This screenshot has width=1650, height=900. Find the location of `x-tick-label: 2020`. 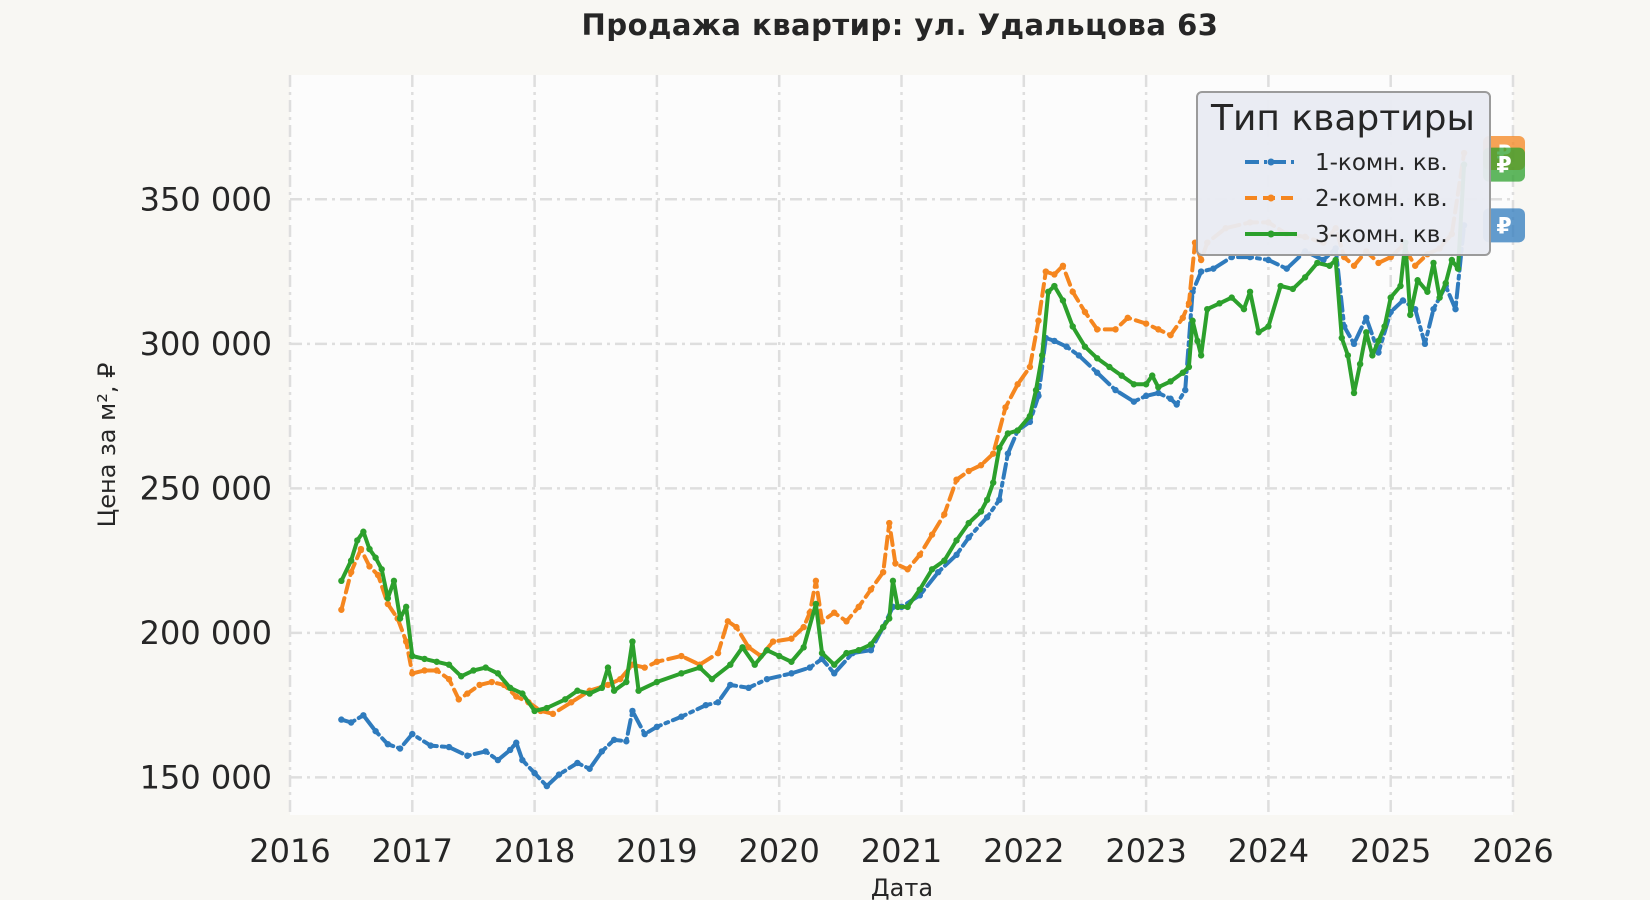

x-tick-label: 2020 is located at coordinates (778, 851).